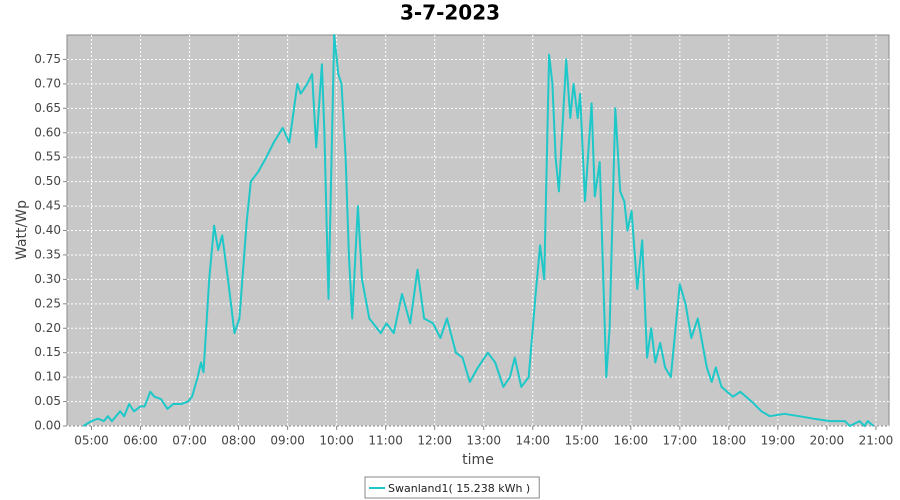  What do you see at coordinates (434, 441) in the screenshot?
I see `x-tick-label: 12:00` at bounding box center [434, 441].